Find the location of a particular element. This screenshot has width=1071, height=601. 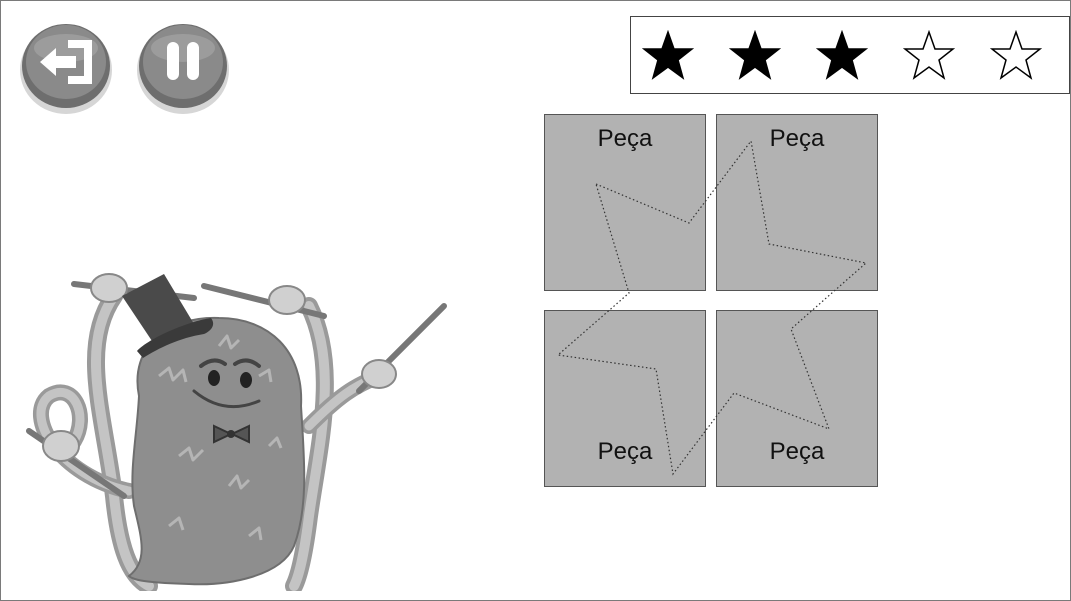

puzzle-piece-4: Peça is located at coordinates (797, 398).